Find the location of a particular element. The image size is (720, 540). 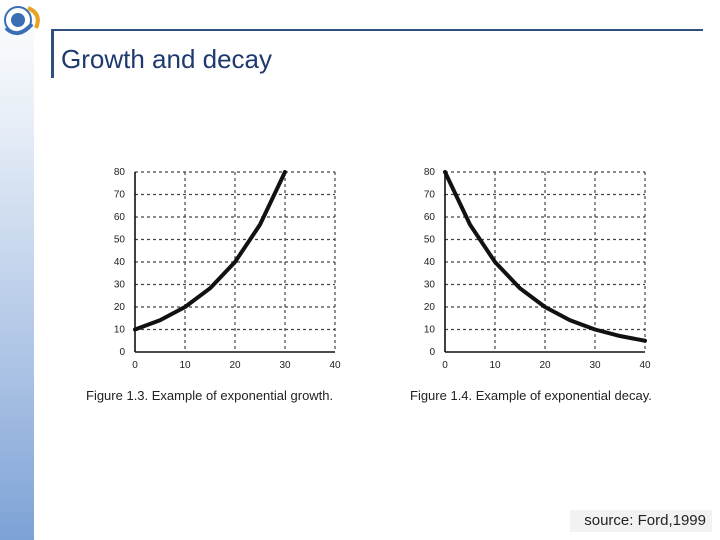

title-frame-left is located at coordinates (52, 54).